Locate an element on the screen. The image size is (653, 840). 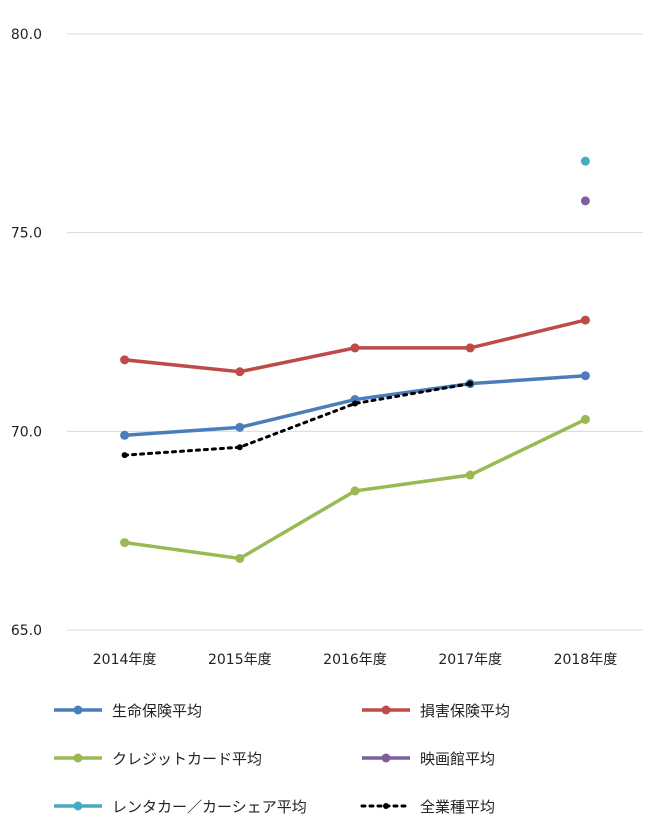
y-tick-label: 70.0 is located at coordinates (26, 432).